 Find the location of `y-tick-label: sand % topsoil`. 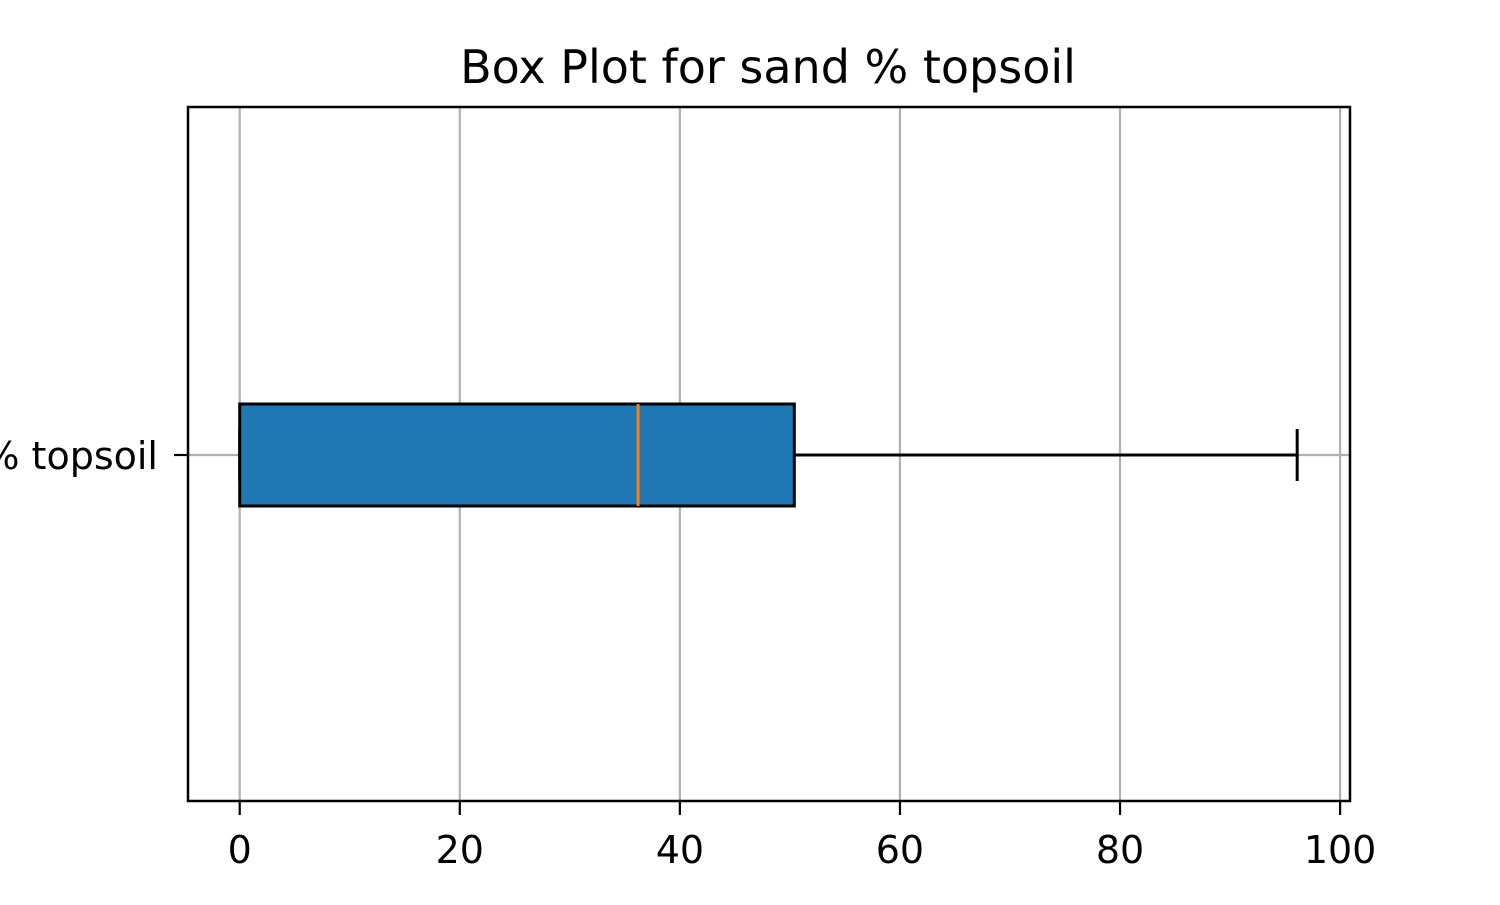

y-tick-label: sand % topsoil is located at coordinates (79, 456).